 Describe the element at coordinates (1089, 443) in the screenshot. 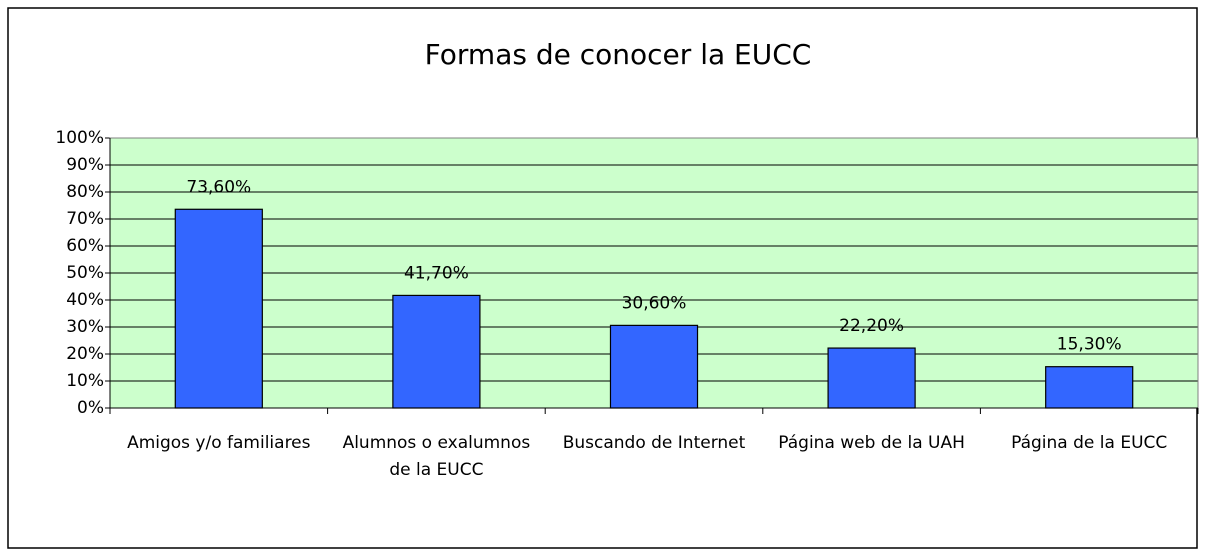

I see `x-tick-label: Página de la EUCC` at that location.